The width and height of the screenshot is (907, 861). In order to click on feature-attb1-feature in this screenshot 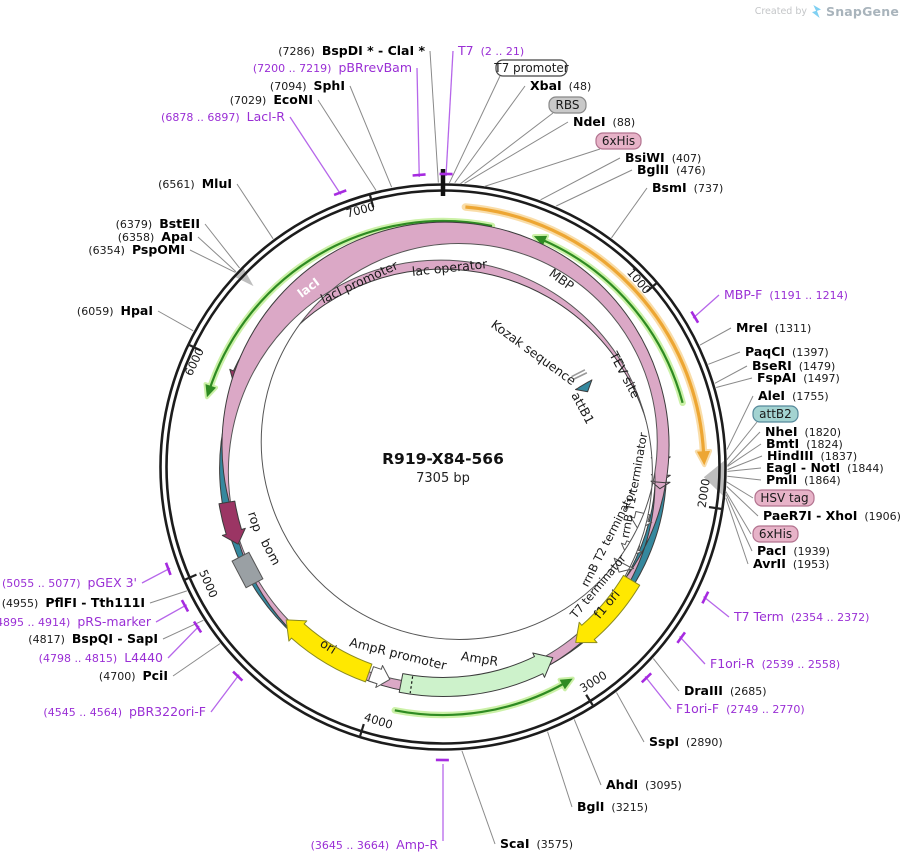, I will do `click(584, 386)`.